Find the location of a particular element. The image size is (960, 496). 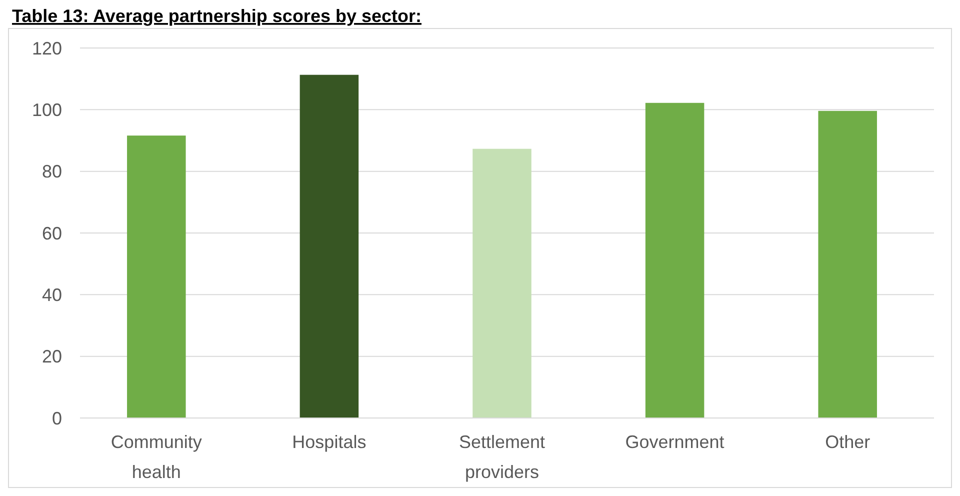

x-tick-label: Community health is located at coordinates (156, 457).